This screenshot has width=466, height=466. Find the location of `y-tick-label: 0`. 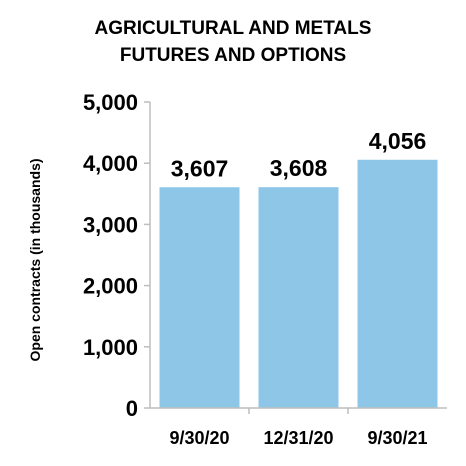

y-tick-label: 0 is located at coordinates (132, 408).